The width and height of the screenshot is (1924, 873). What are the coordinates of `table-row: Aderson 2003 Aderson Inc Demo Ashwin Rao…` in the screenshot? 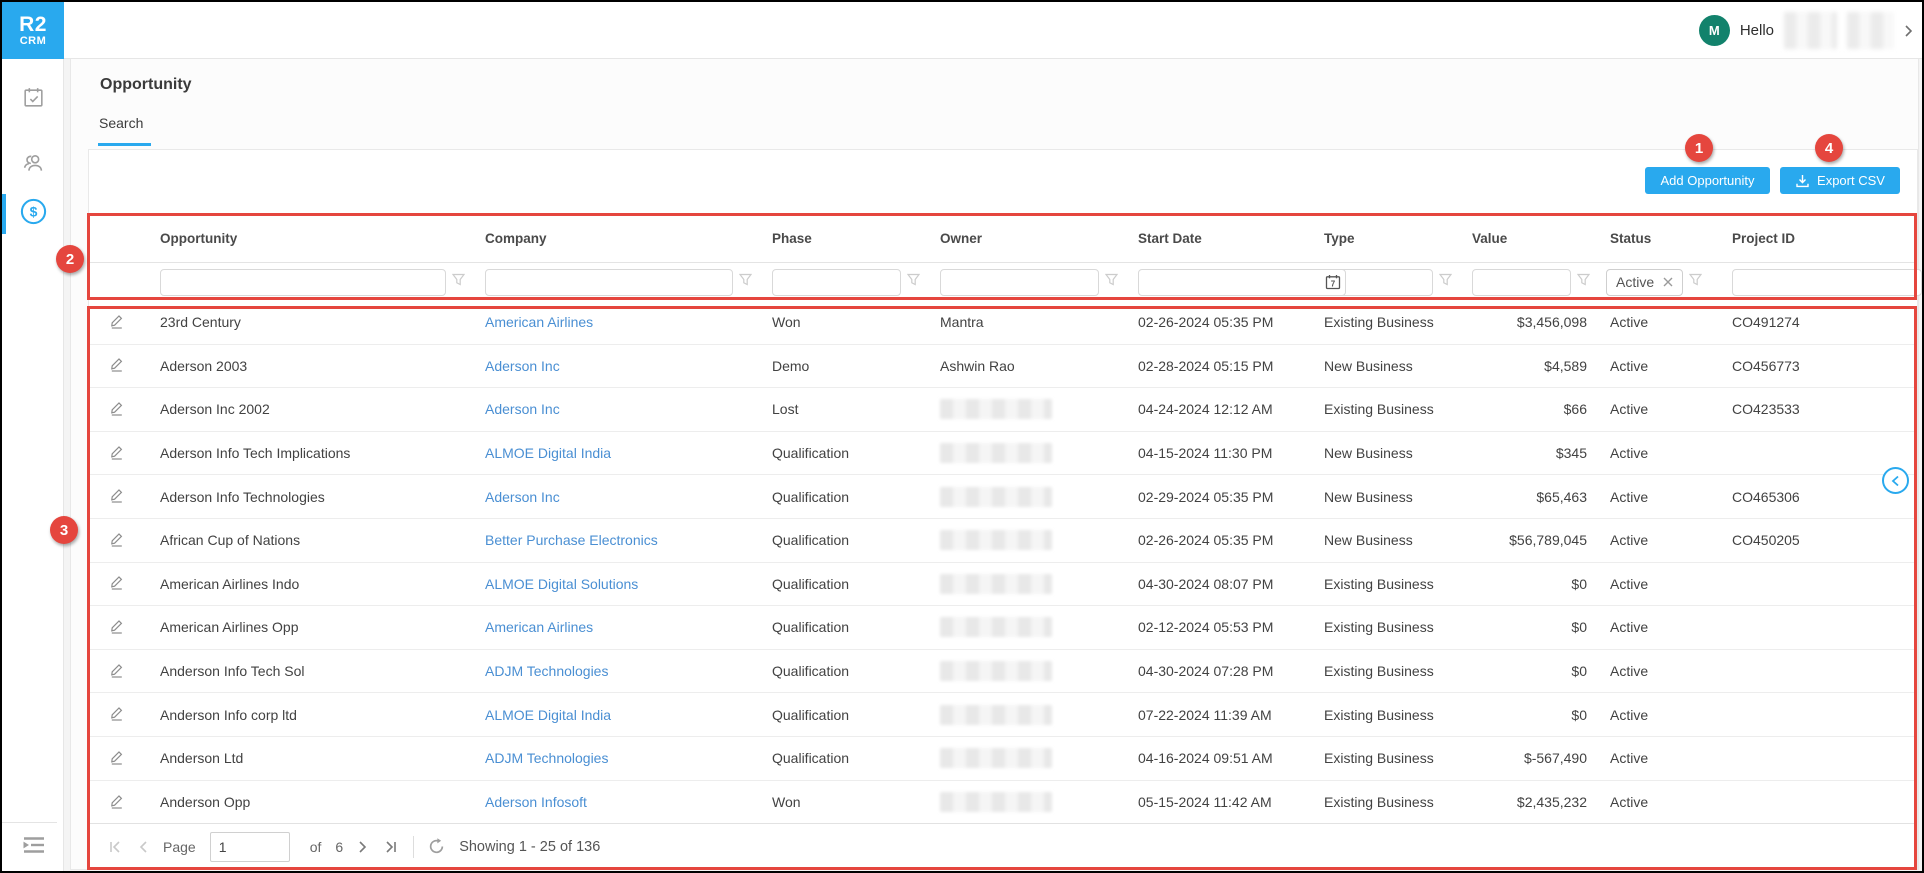 It's located at (1003, 367).